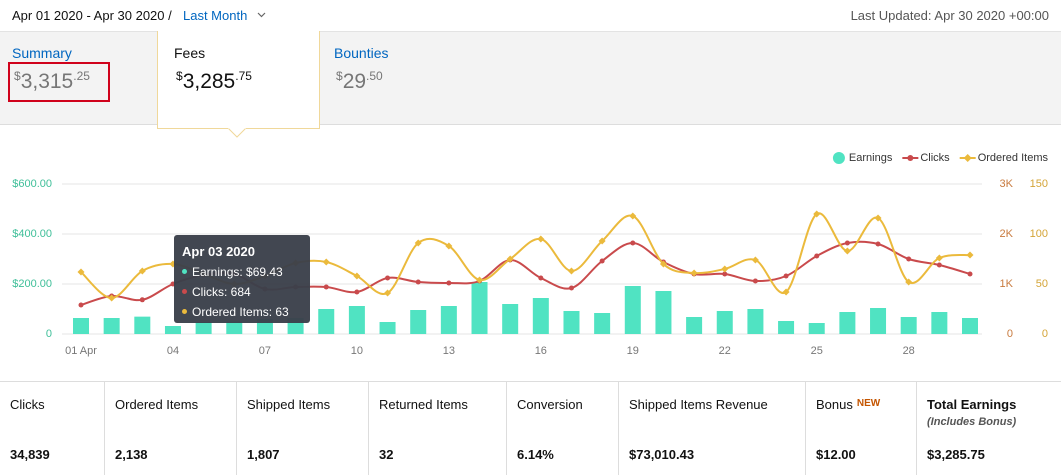 Image resolution: width=1061 pixels, height=475 pixels. I want to click on tooltip-title: Apr 03 2020, so click(218, 251).